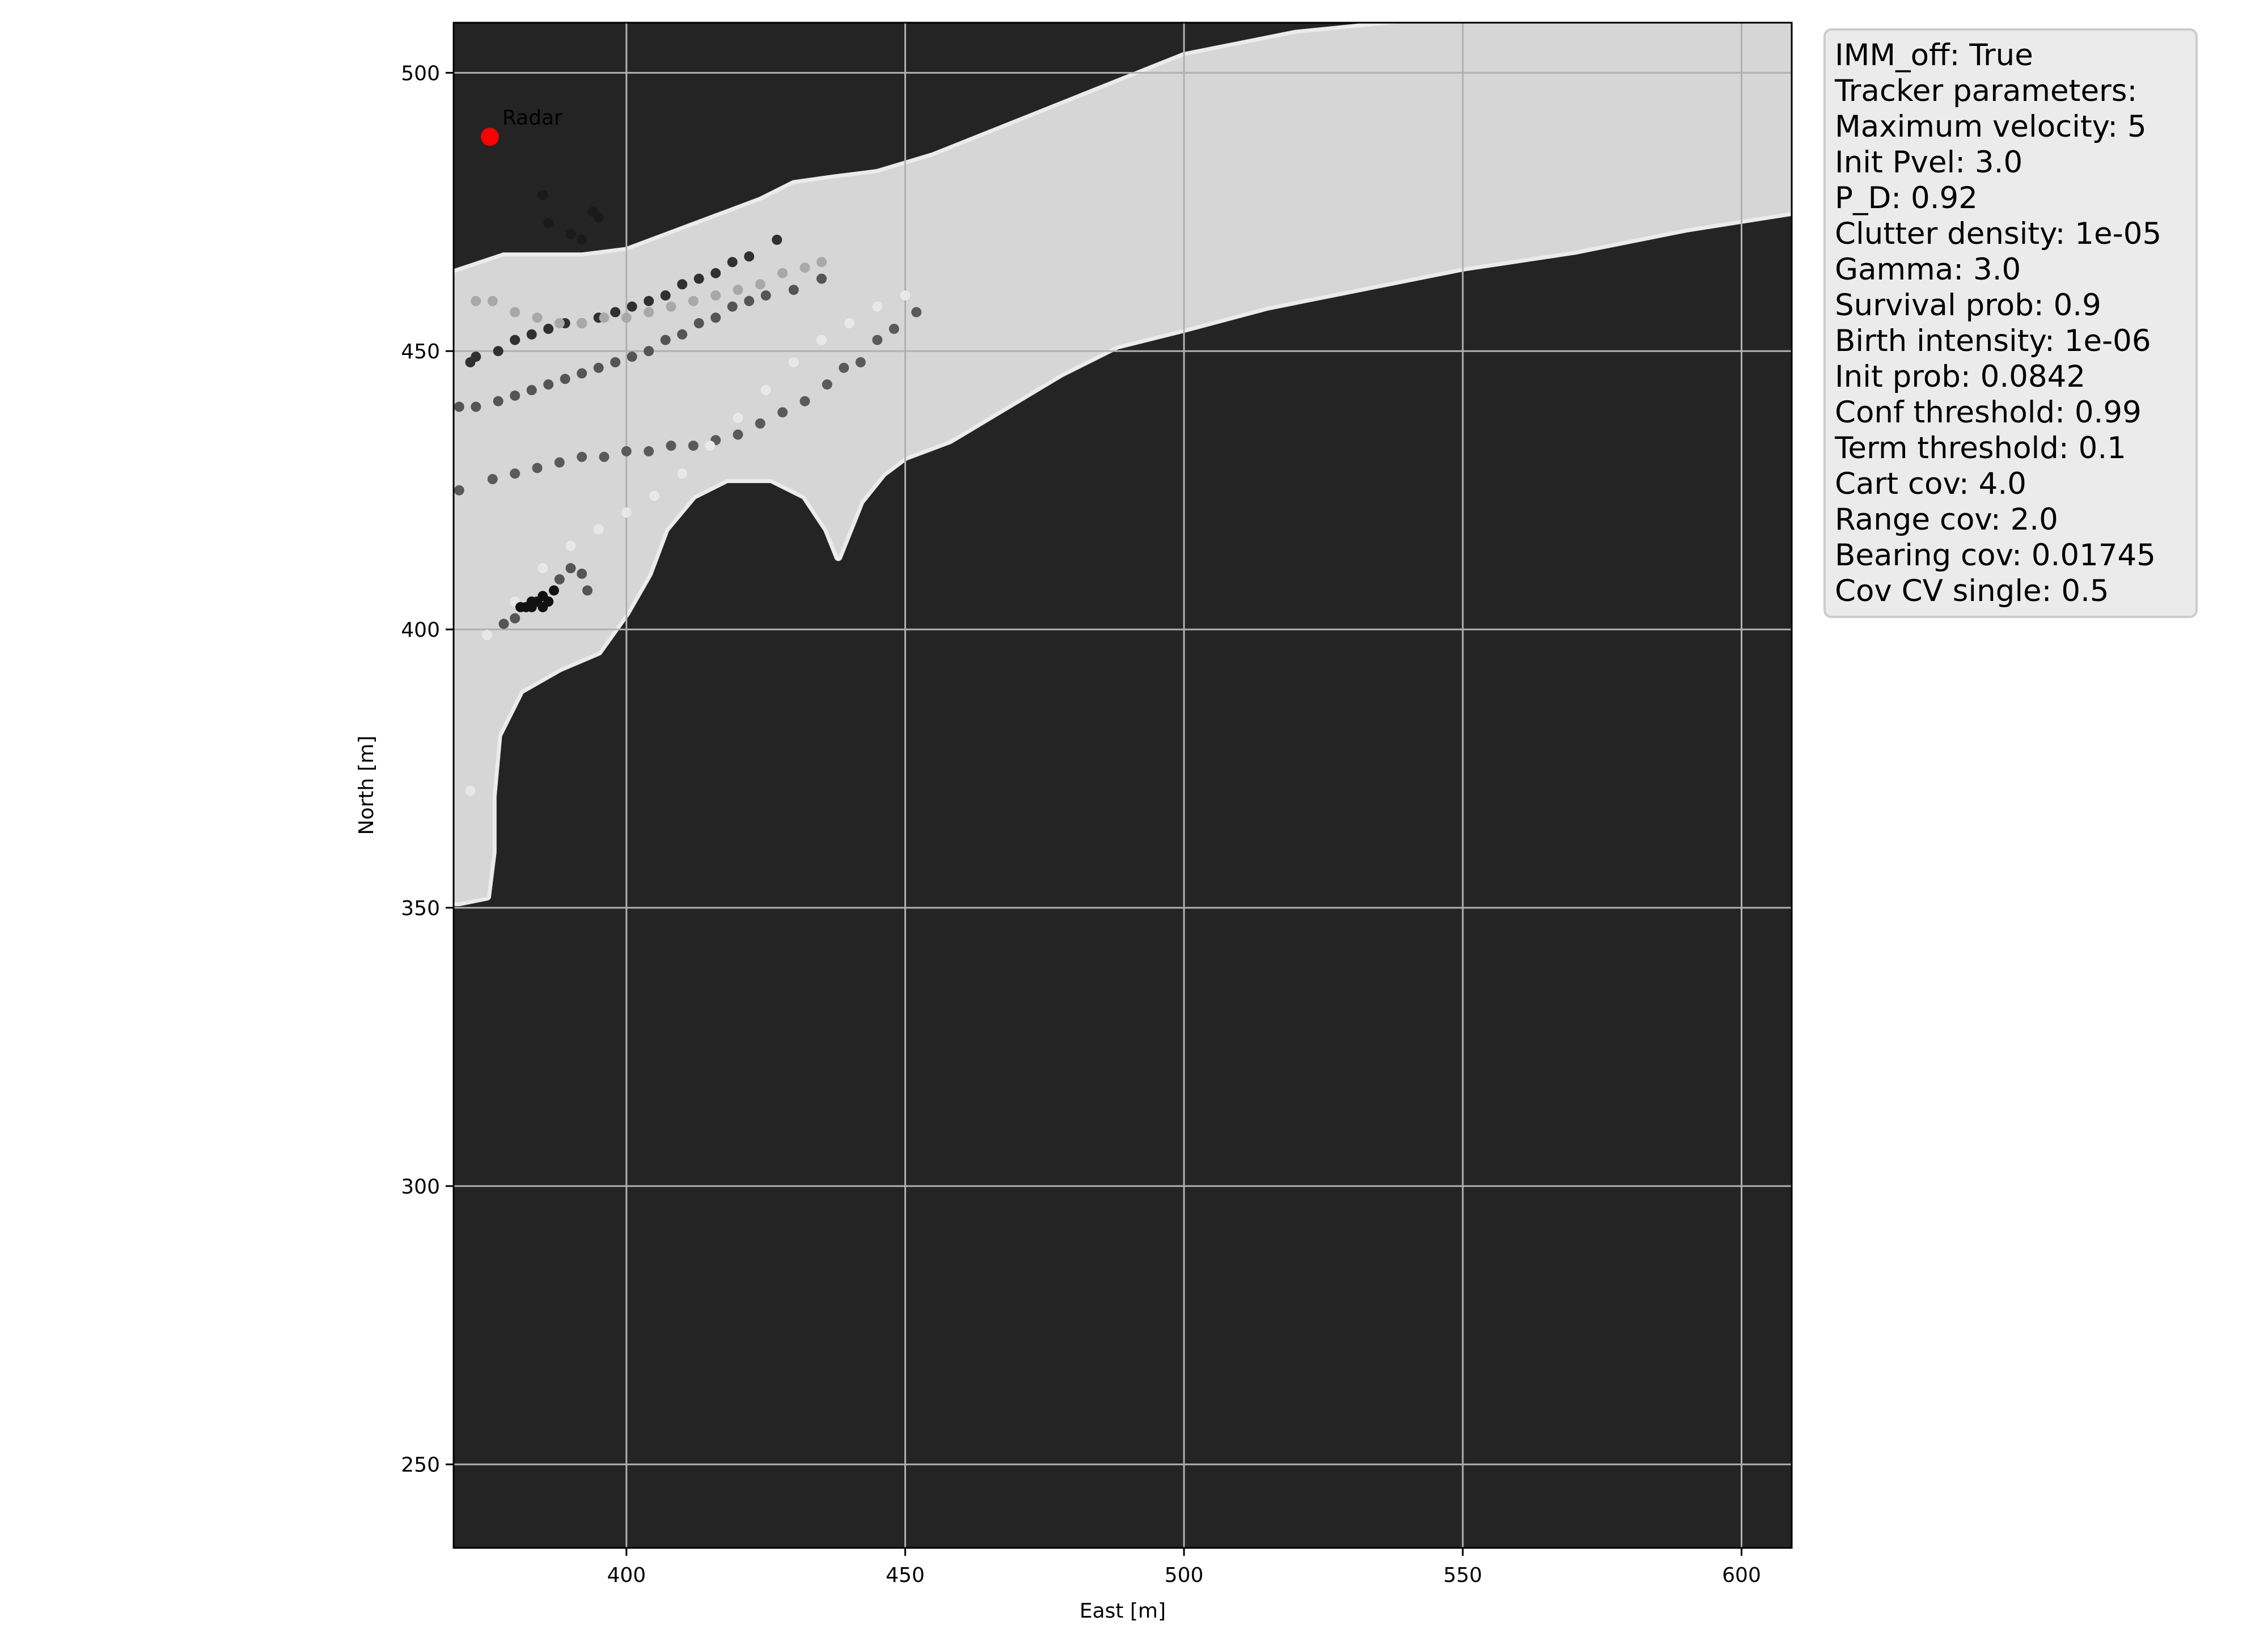 The height and width of the screenshot is (1625, 2268). I want to click on track-points, so click(688, 493).